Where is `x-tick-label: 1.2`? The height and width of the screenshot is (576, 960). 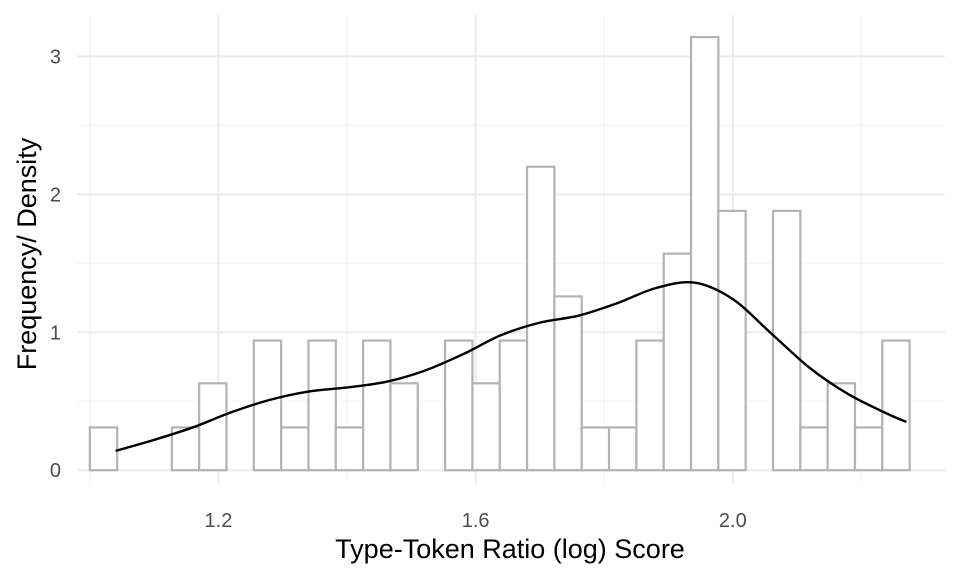
x-tick-label: 1.2 is located at coordinates (219, 521).